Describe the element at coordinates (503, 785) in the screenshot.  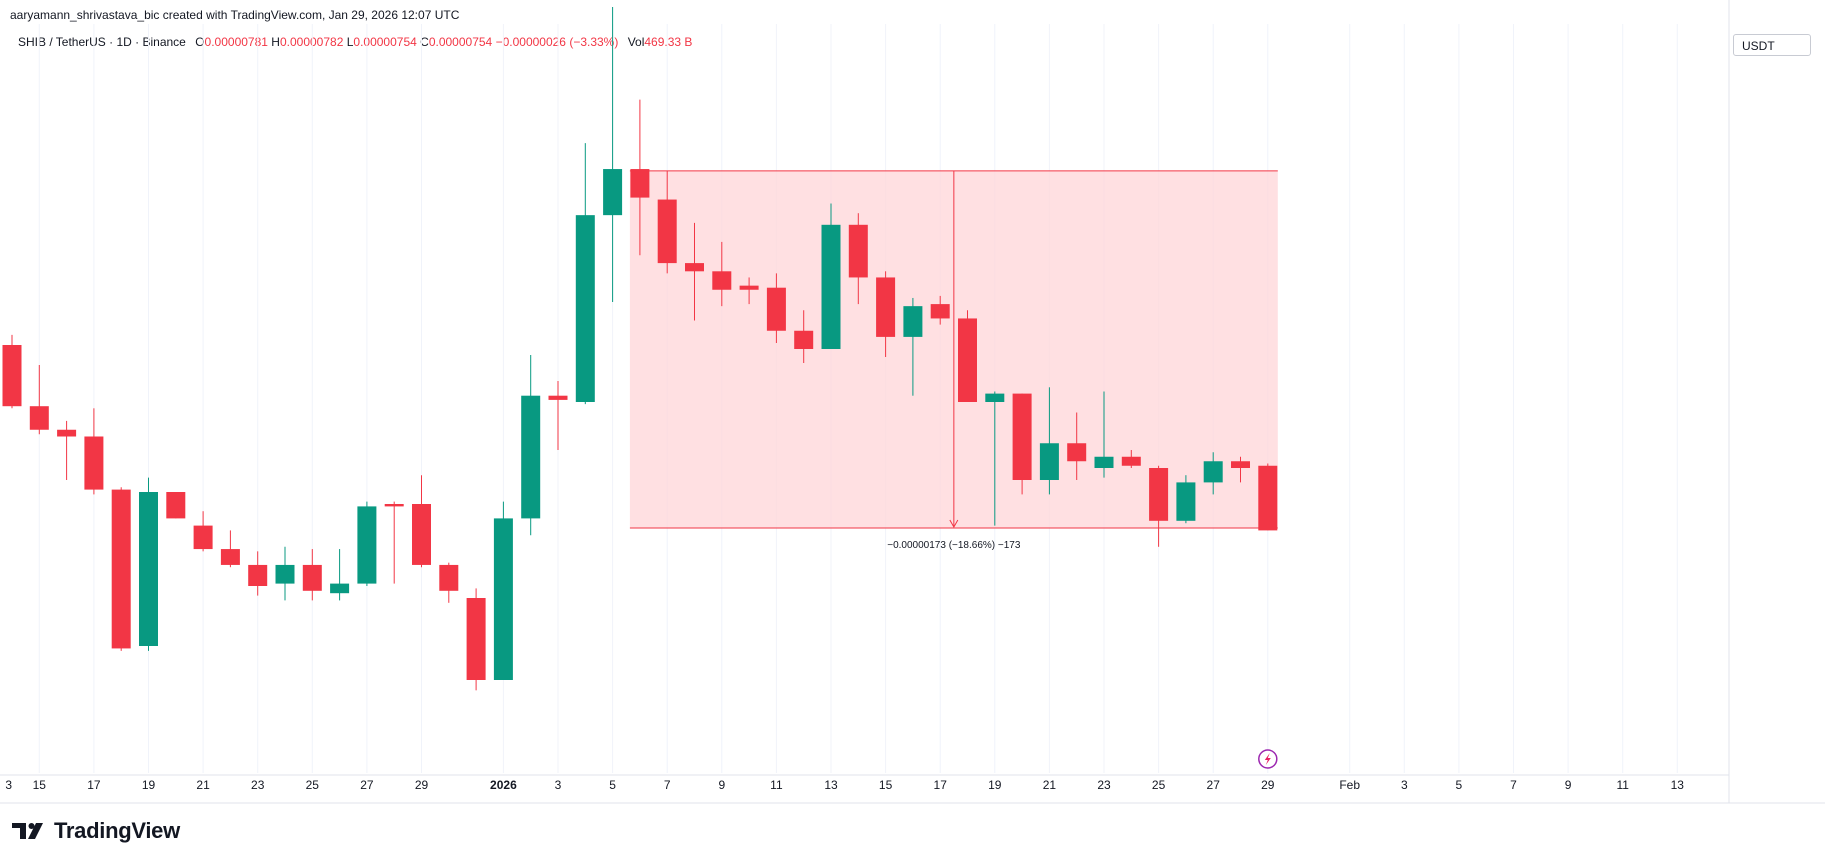
I see `x-tick-label: 2026` at that location.